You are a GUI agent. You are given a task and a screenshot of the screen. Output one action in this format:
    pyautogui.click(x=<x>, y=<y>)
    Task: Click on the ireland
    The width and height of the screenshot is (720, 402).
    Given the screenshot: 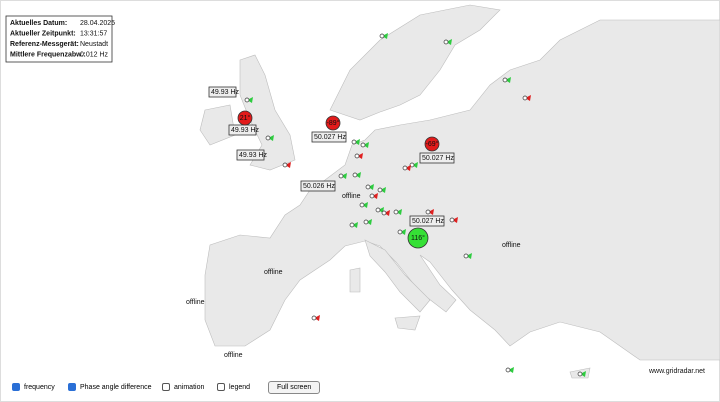 What is the action you would take?
    pyautogui.click(x=217, y=125)
    